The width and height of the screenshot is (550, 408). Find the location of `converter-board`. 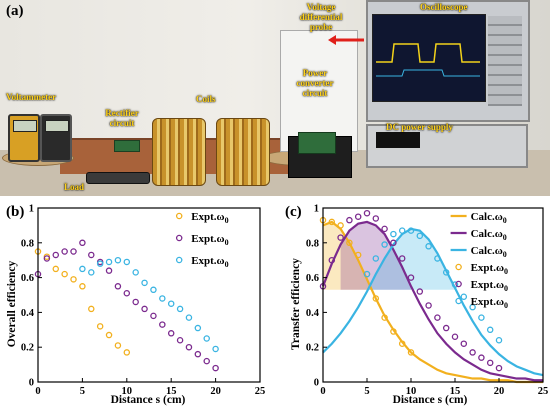

converter-board is located at coordinates (317, 143).